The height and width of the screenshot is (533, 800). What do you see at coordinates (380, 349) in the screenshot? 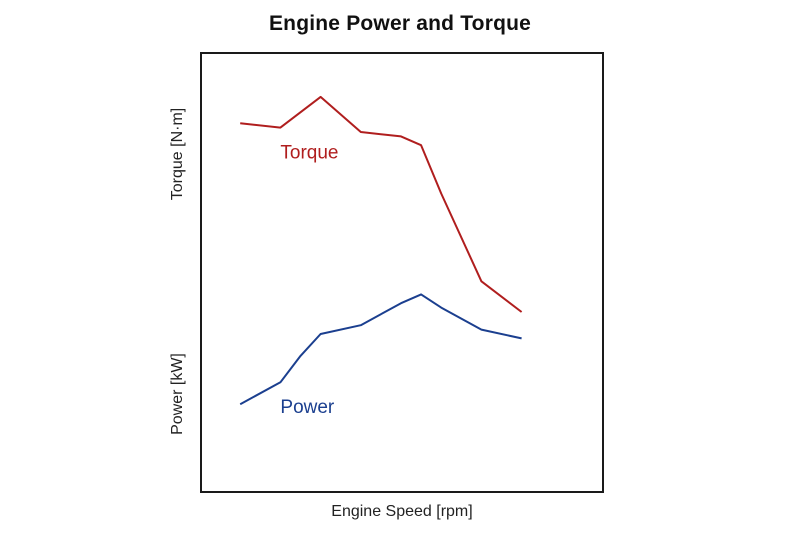
I see `series-line-power` at bounding box center [380, 349].